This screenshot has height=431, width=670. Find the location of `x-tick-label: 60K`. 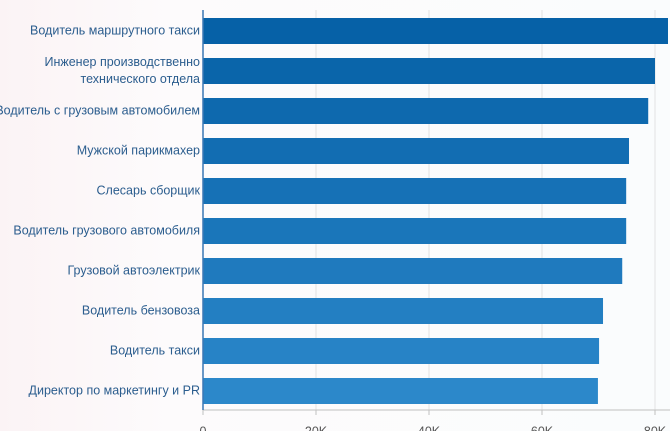

x-tick-label: 60K is located at coordinates (542, 427).